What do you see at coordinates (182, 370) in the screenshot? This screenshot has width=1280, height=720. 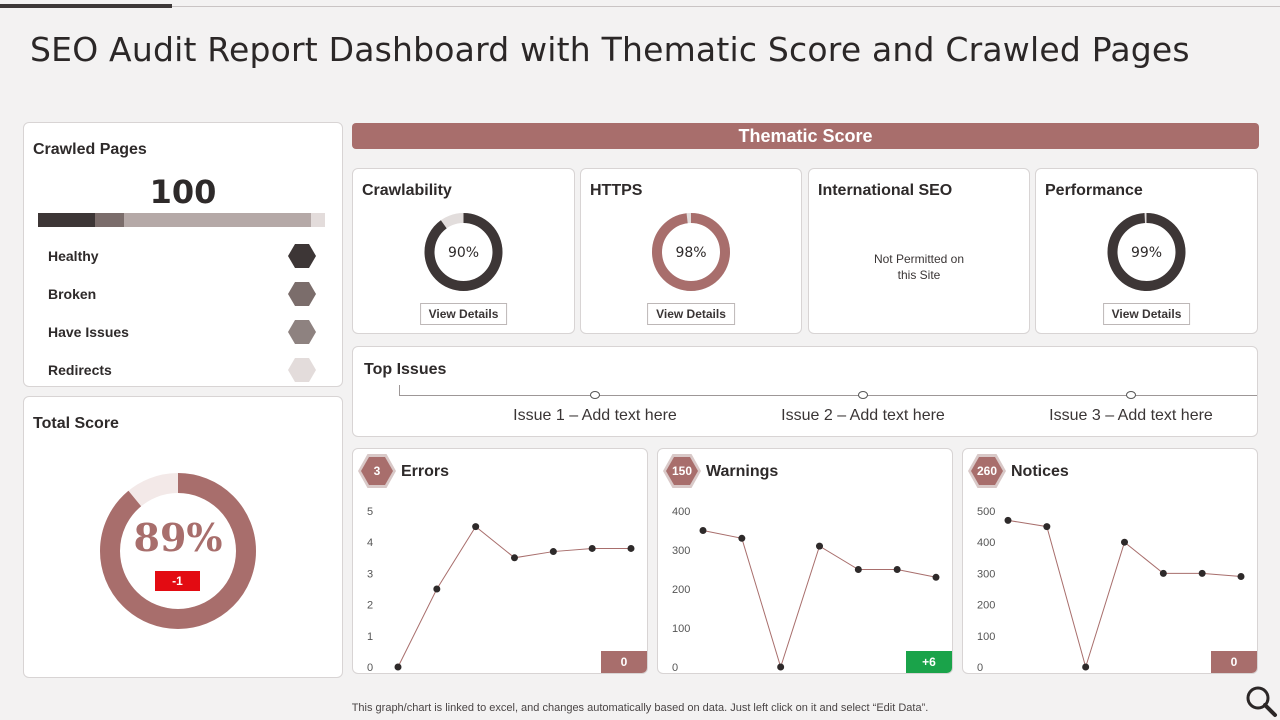 I see `legend-row: Redirects` at bounding box center [182, 370].